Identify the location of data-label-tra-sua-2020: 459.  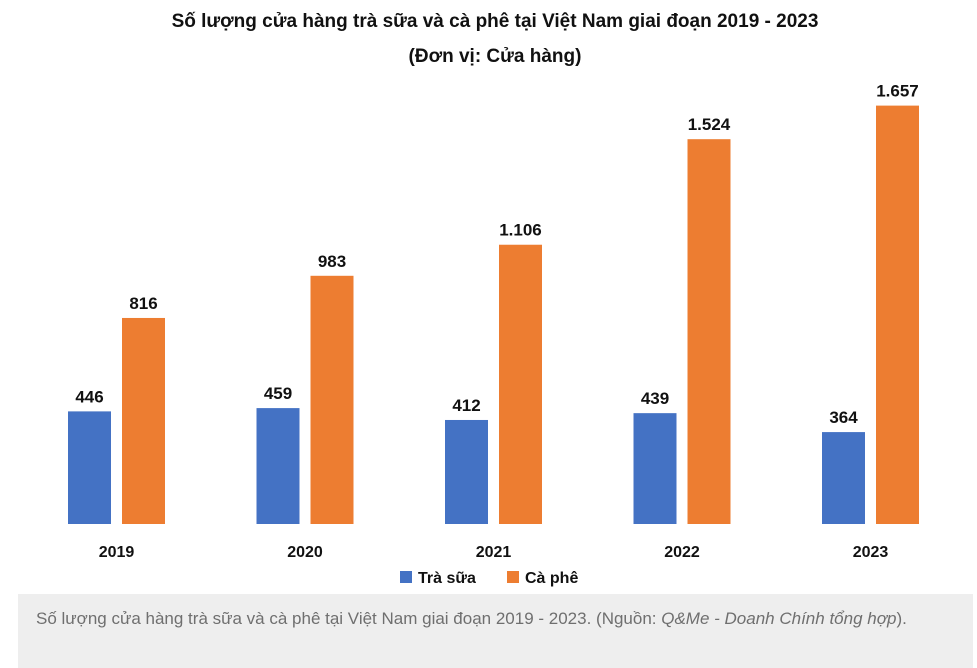
(278, 393).